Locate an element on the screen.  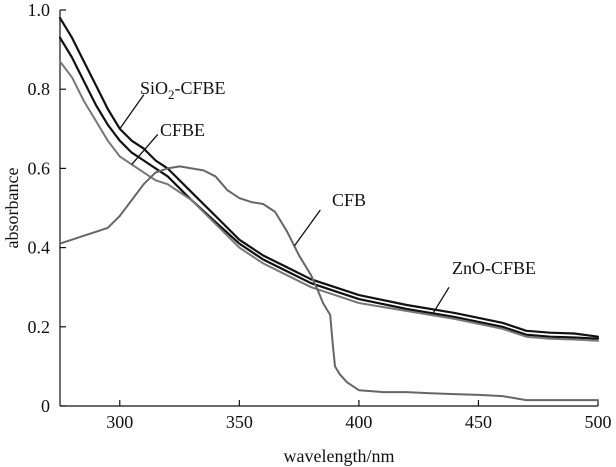
y-tick-label: 0.4 is located at coordinates (39, 248).